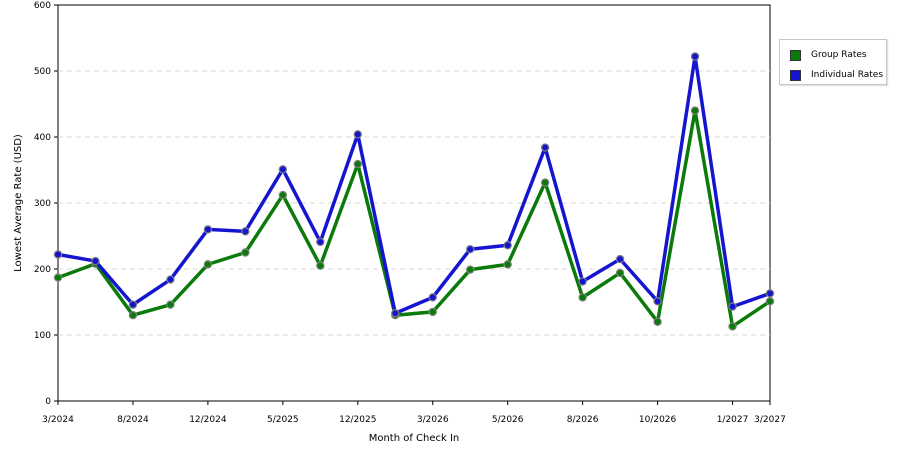 The height and width of the screenshot is (454, 900). I want to click on legend-item-individual-rates: Individual Rates, so click(836, 75).